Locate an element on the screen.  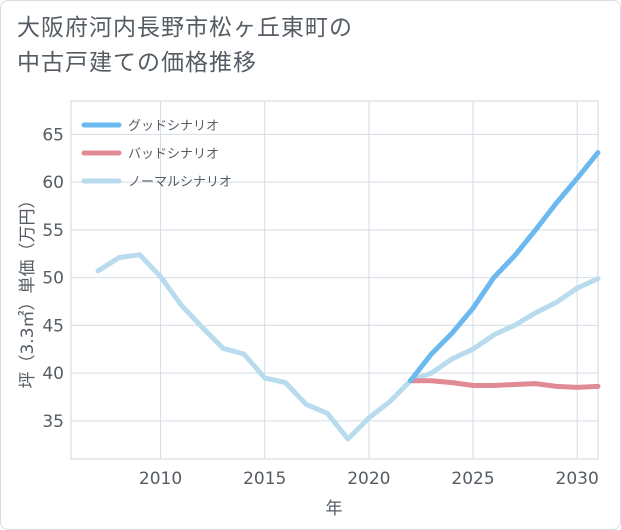
chart-title: 大阪府河内長野市松ヶ丘東町の 中古戸建ての価格推移 is located at coordinates (185, 46).